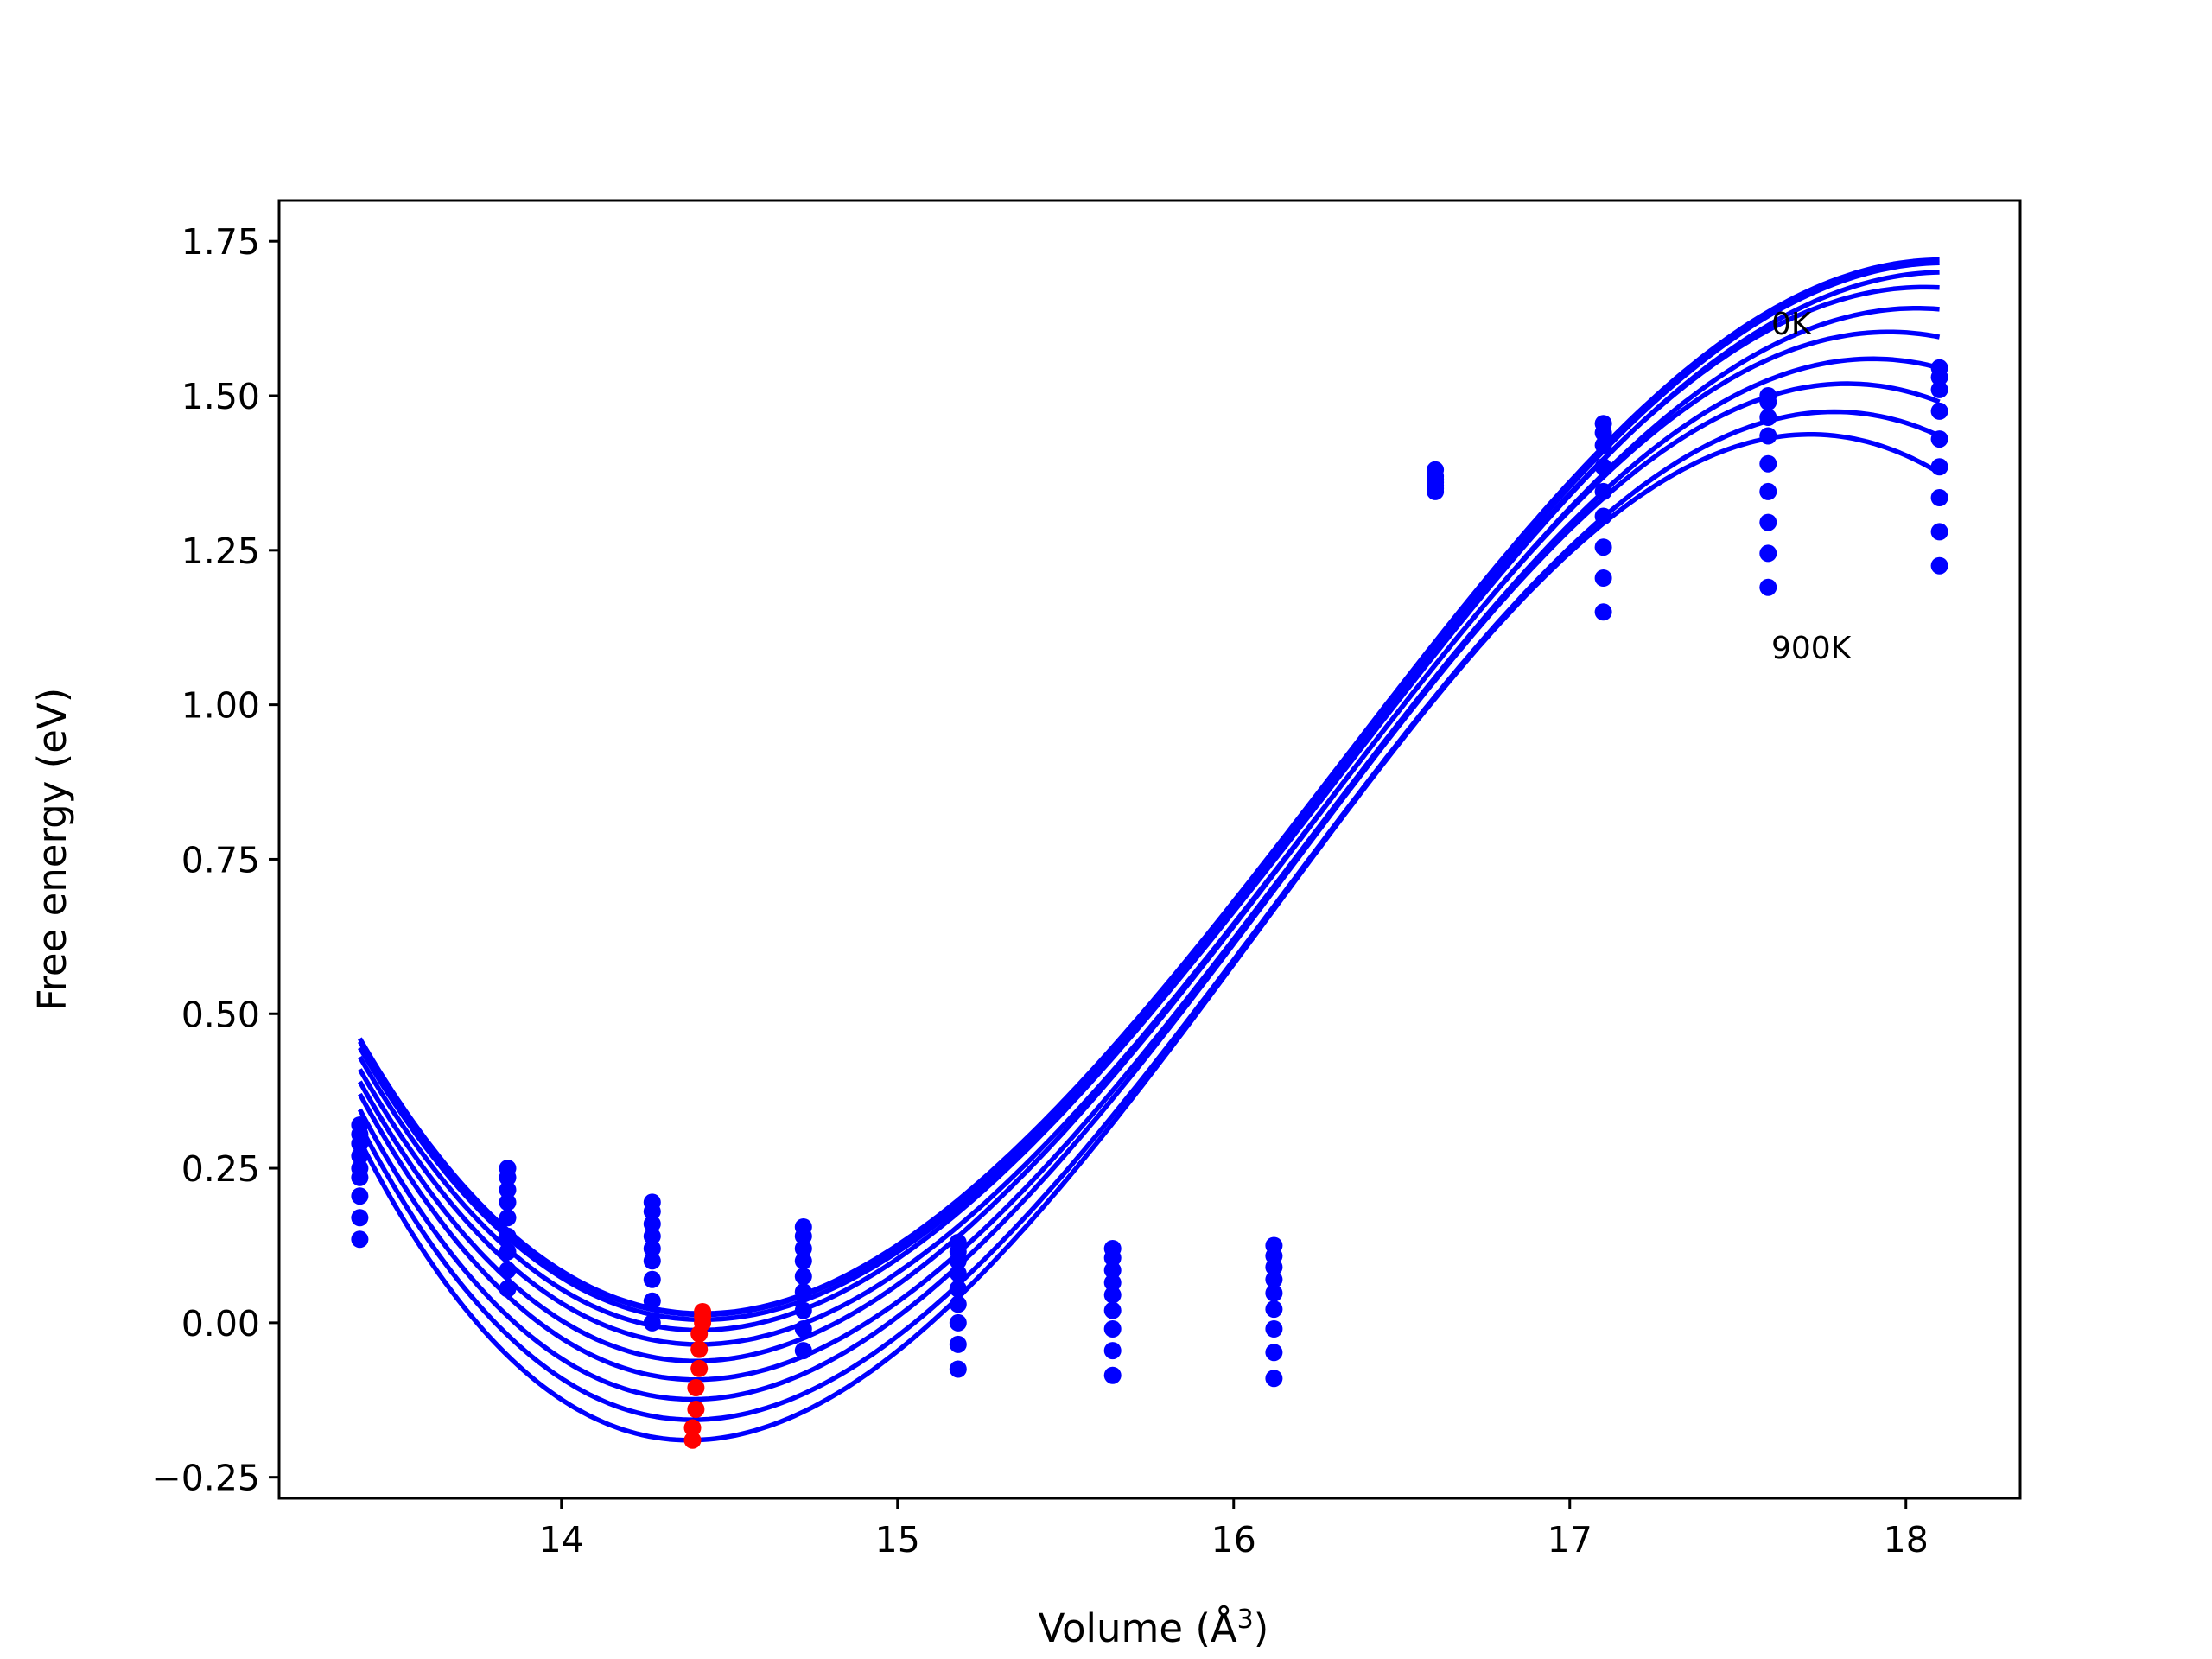 This screenshot has height=1659, width=2212. What do you see at coordinates (220, 1169) in the screenshot?
I see `y-tick-label: 0.25` at bounding box center [220, 1169].